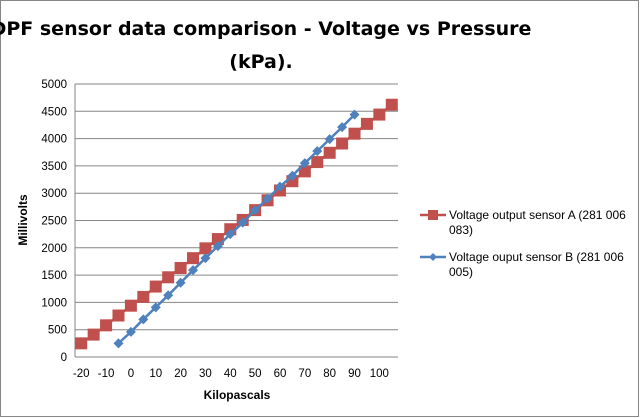 This screenshot has width=640, height=418. I want to click on x-tick-label: 30, so click(205, 374).